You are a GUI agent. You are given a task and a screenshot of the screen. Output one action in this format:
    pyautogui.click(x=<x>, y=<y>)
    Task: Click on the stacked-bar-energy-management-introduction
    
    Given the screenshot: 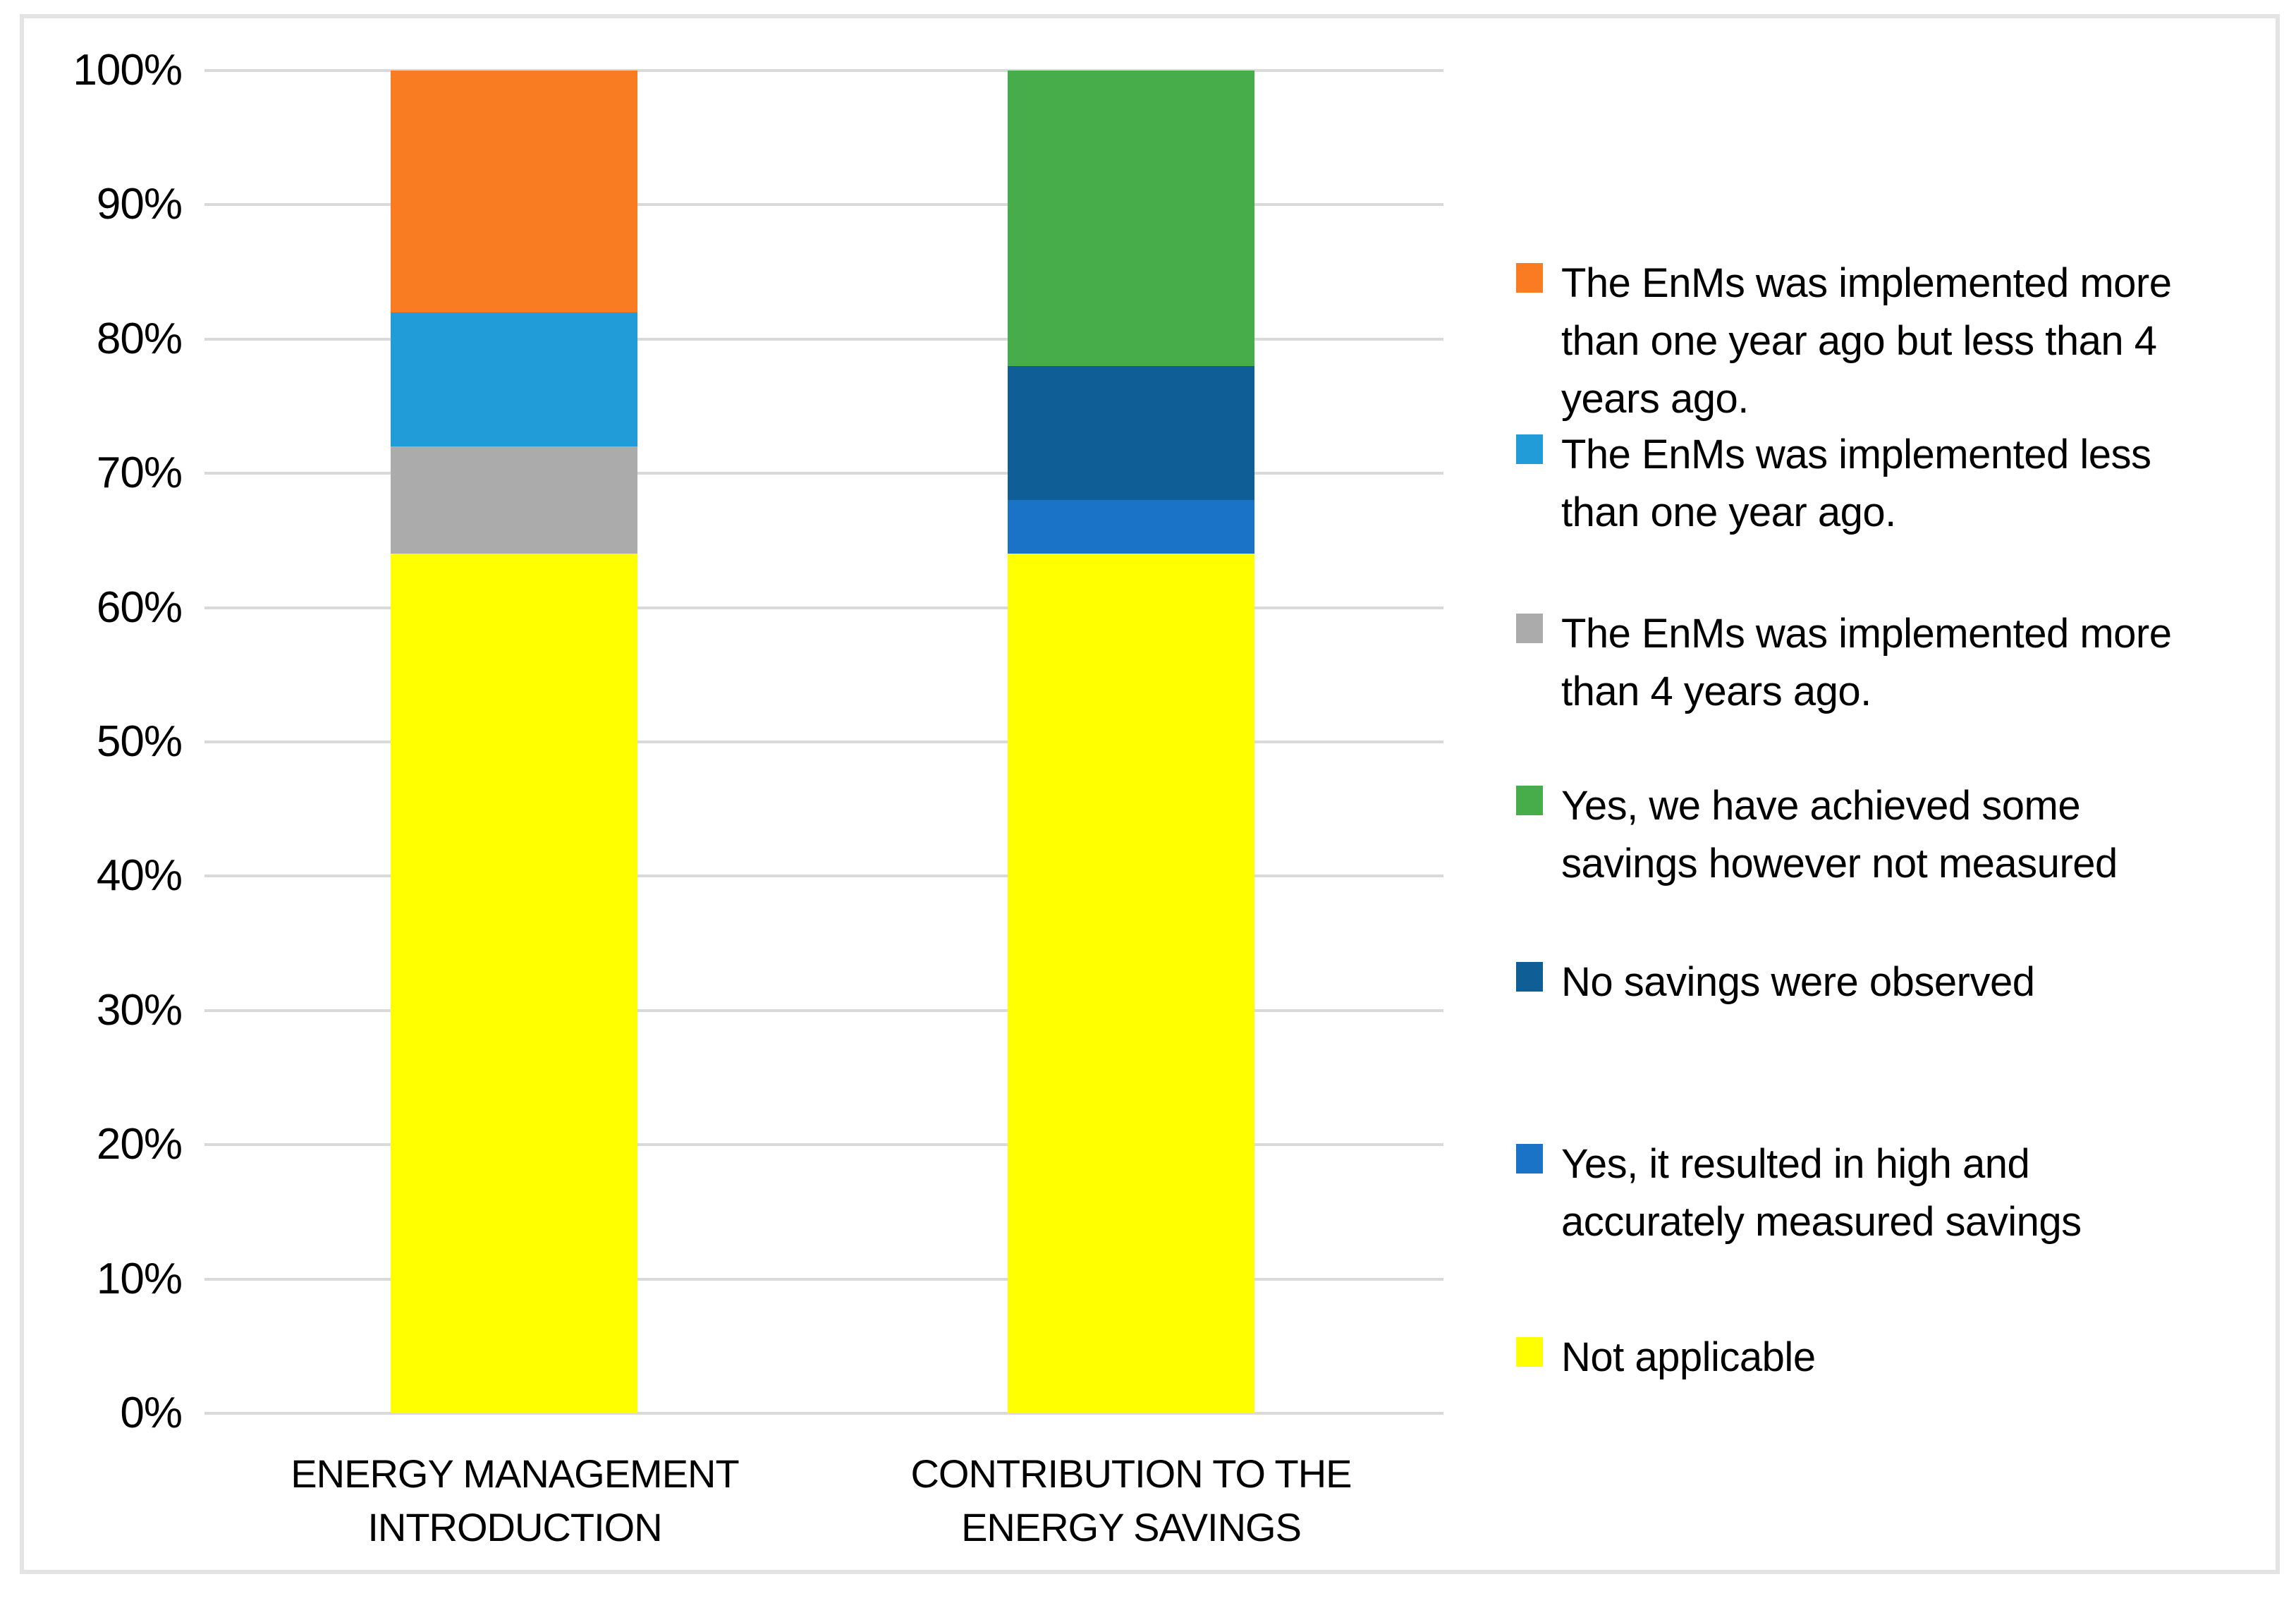 What is the action you would take?
    pyautogui.click(x=514, y=742)
    